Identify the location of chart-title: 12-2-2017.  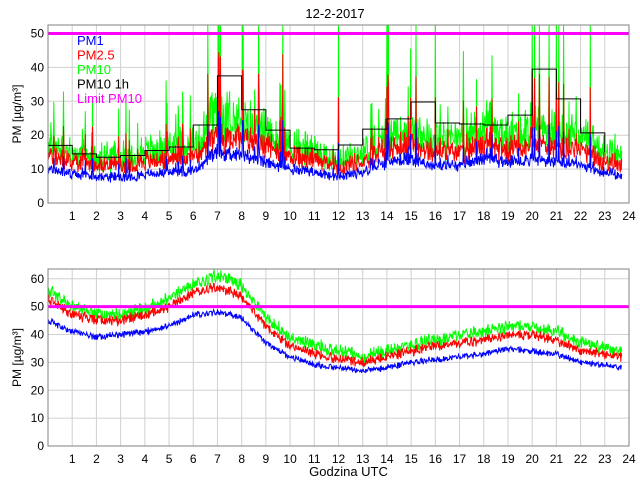
(334, 13).